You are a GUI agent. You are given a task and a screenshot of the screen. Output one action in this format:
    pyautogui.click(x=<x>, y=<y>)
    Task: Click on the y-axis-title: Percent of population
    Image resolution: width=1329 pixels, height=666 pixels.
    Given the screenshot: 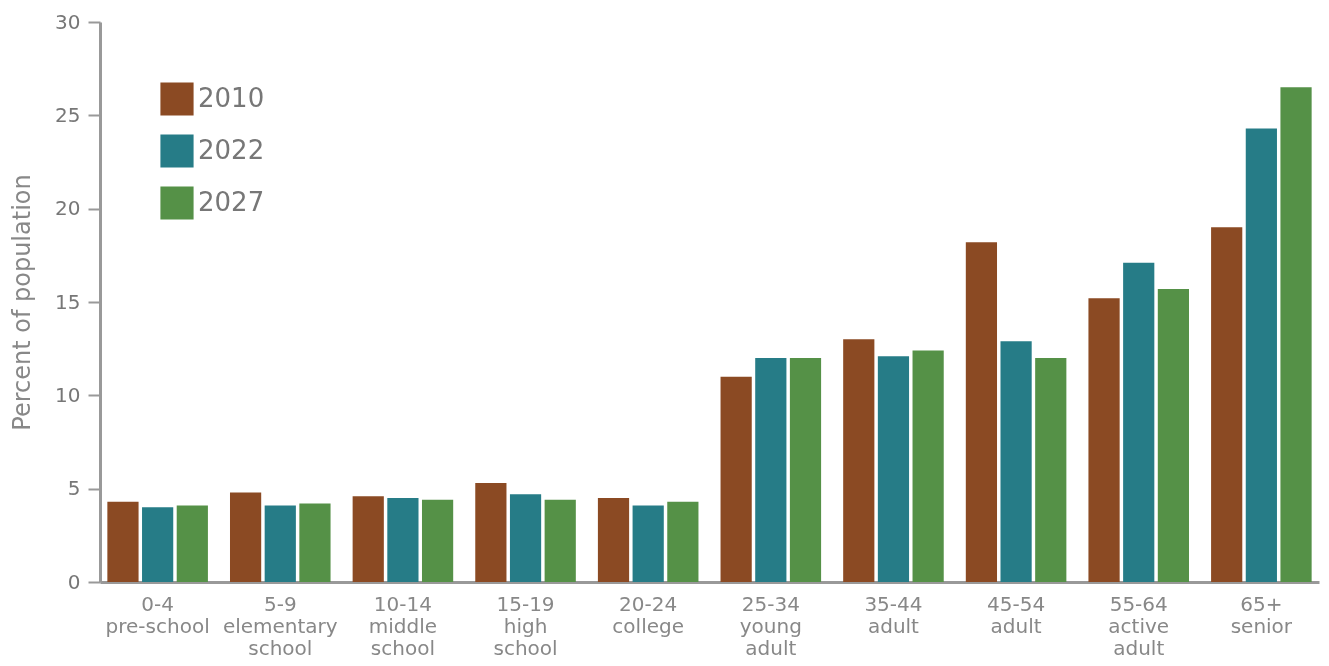 What is the action you would take?
    pyautogui.click(x=22, y=302)
    